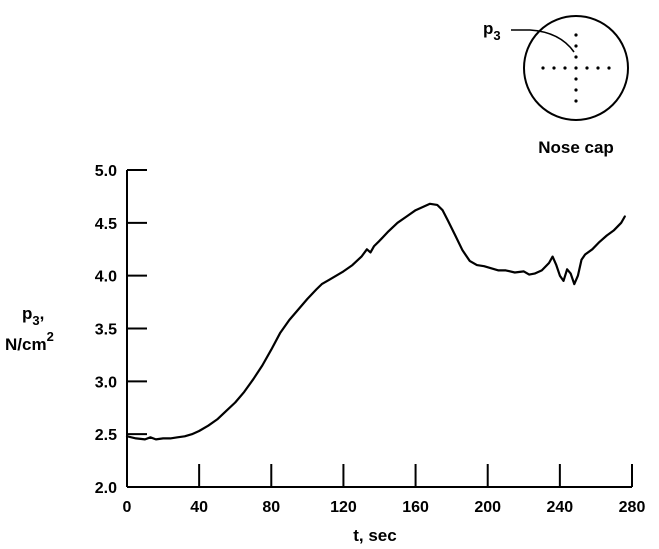 The width and height of the screenshot is (659, 549). What do you see at coordinates (492, 31) in the screenshot?
I see `inset-p3-label: p3` at bounding box center [492, 31].